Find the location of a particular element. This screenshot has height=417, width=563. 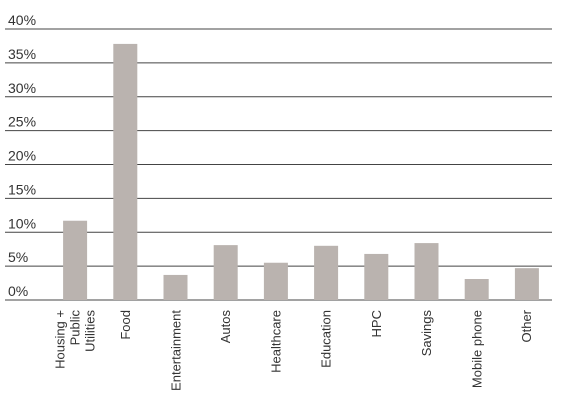

y-tick-label: 0% is located at coordinates (18, 291).